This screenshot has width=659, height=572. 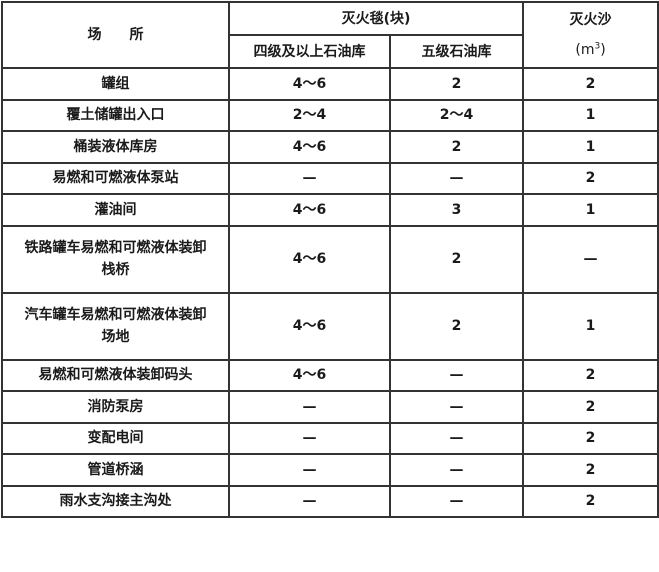 I want to click on table-row: 罐组 4～6 2 2, so click(x=330, y=84).